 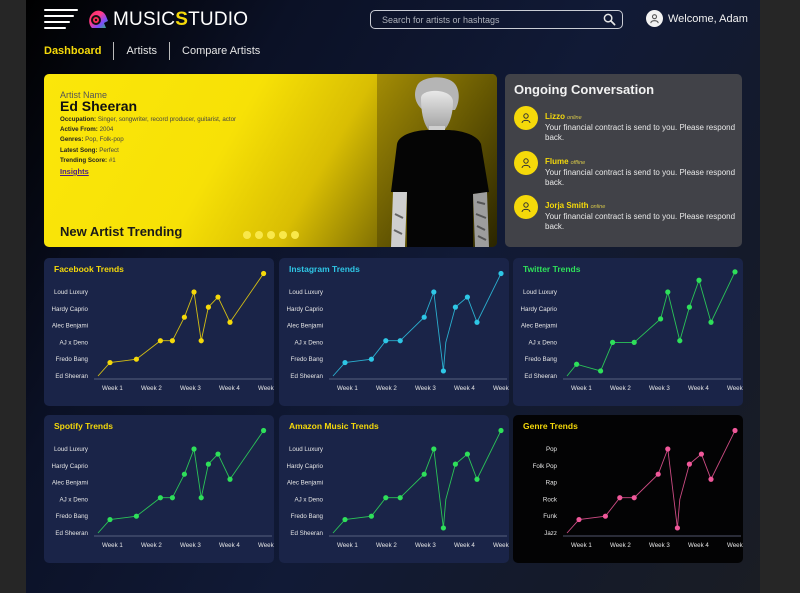 What do you see at coordinates (112, 388) in the screenshot?
I see `x-axis-label: Week 1` at bounding box center [112, 388].